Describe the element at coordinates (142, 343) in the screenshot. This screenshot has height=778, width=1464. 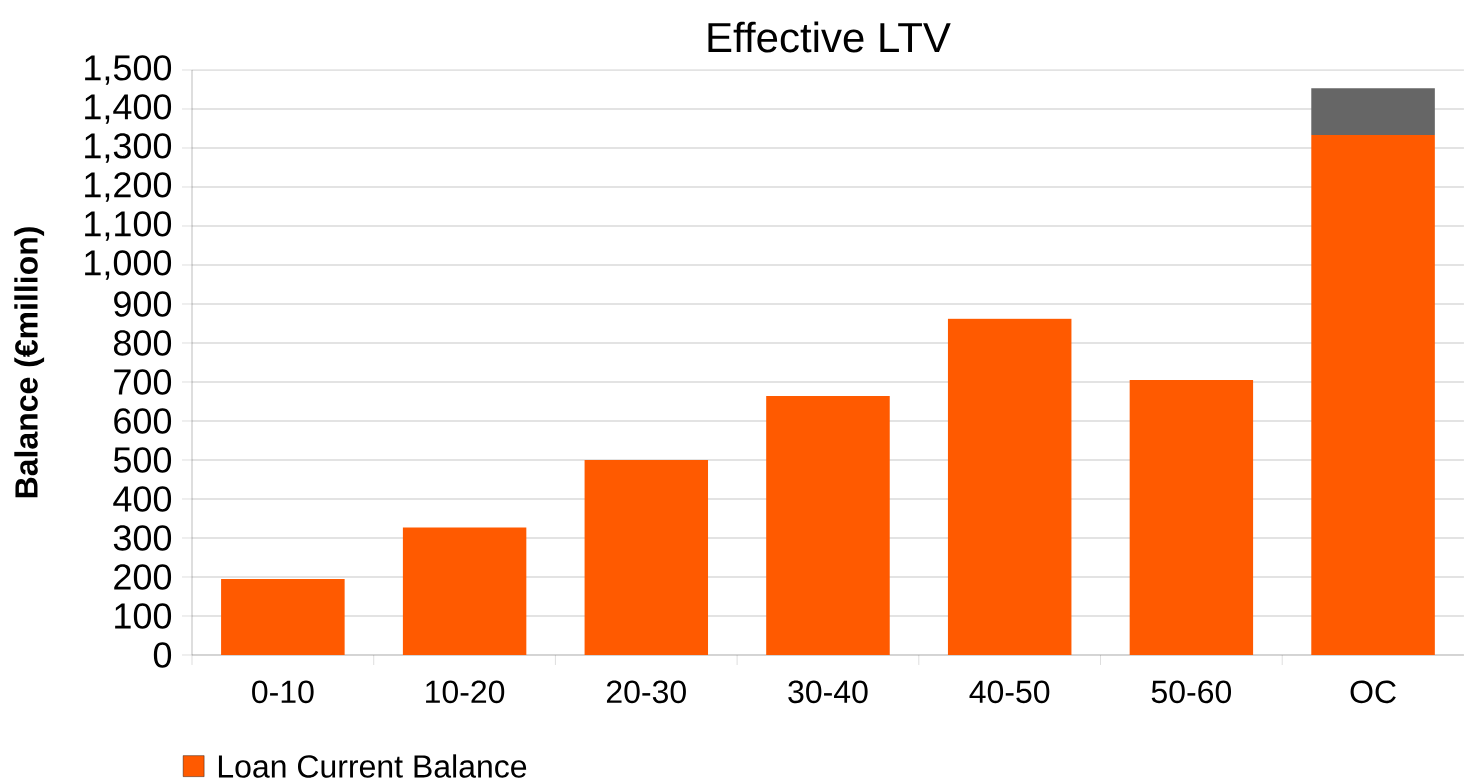
I see `y-tick-label: 800` at that location.